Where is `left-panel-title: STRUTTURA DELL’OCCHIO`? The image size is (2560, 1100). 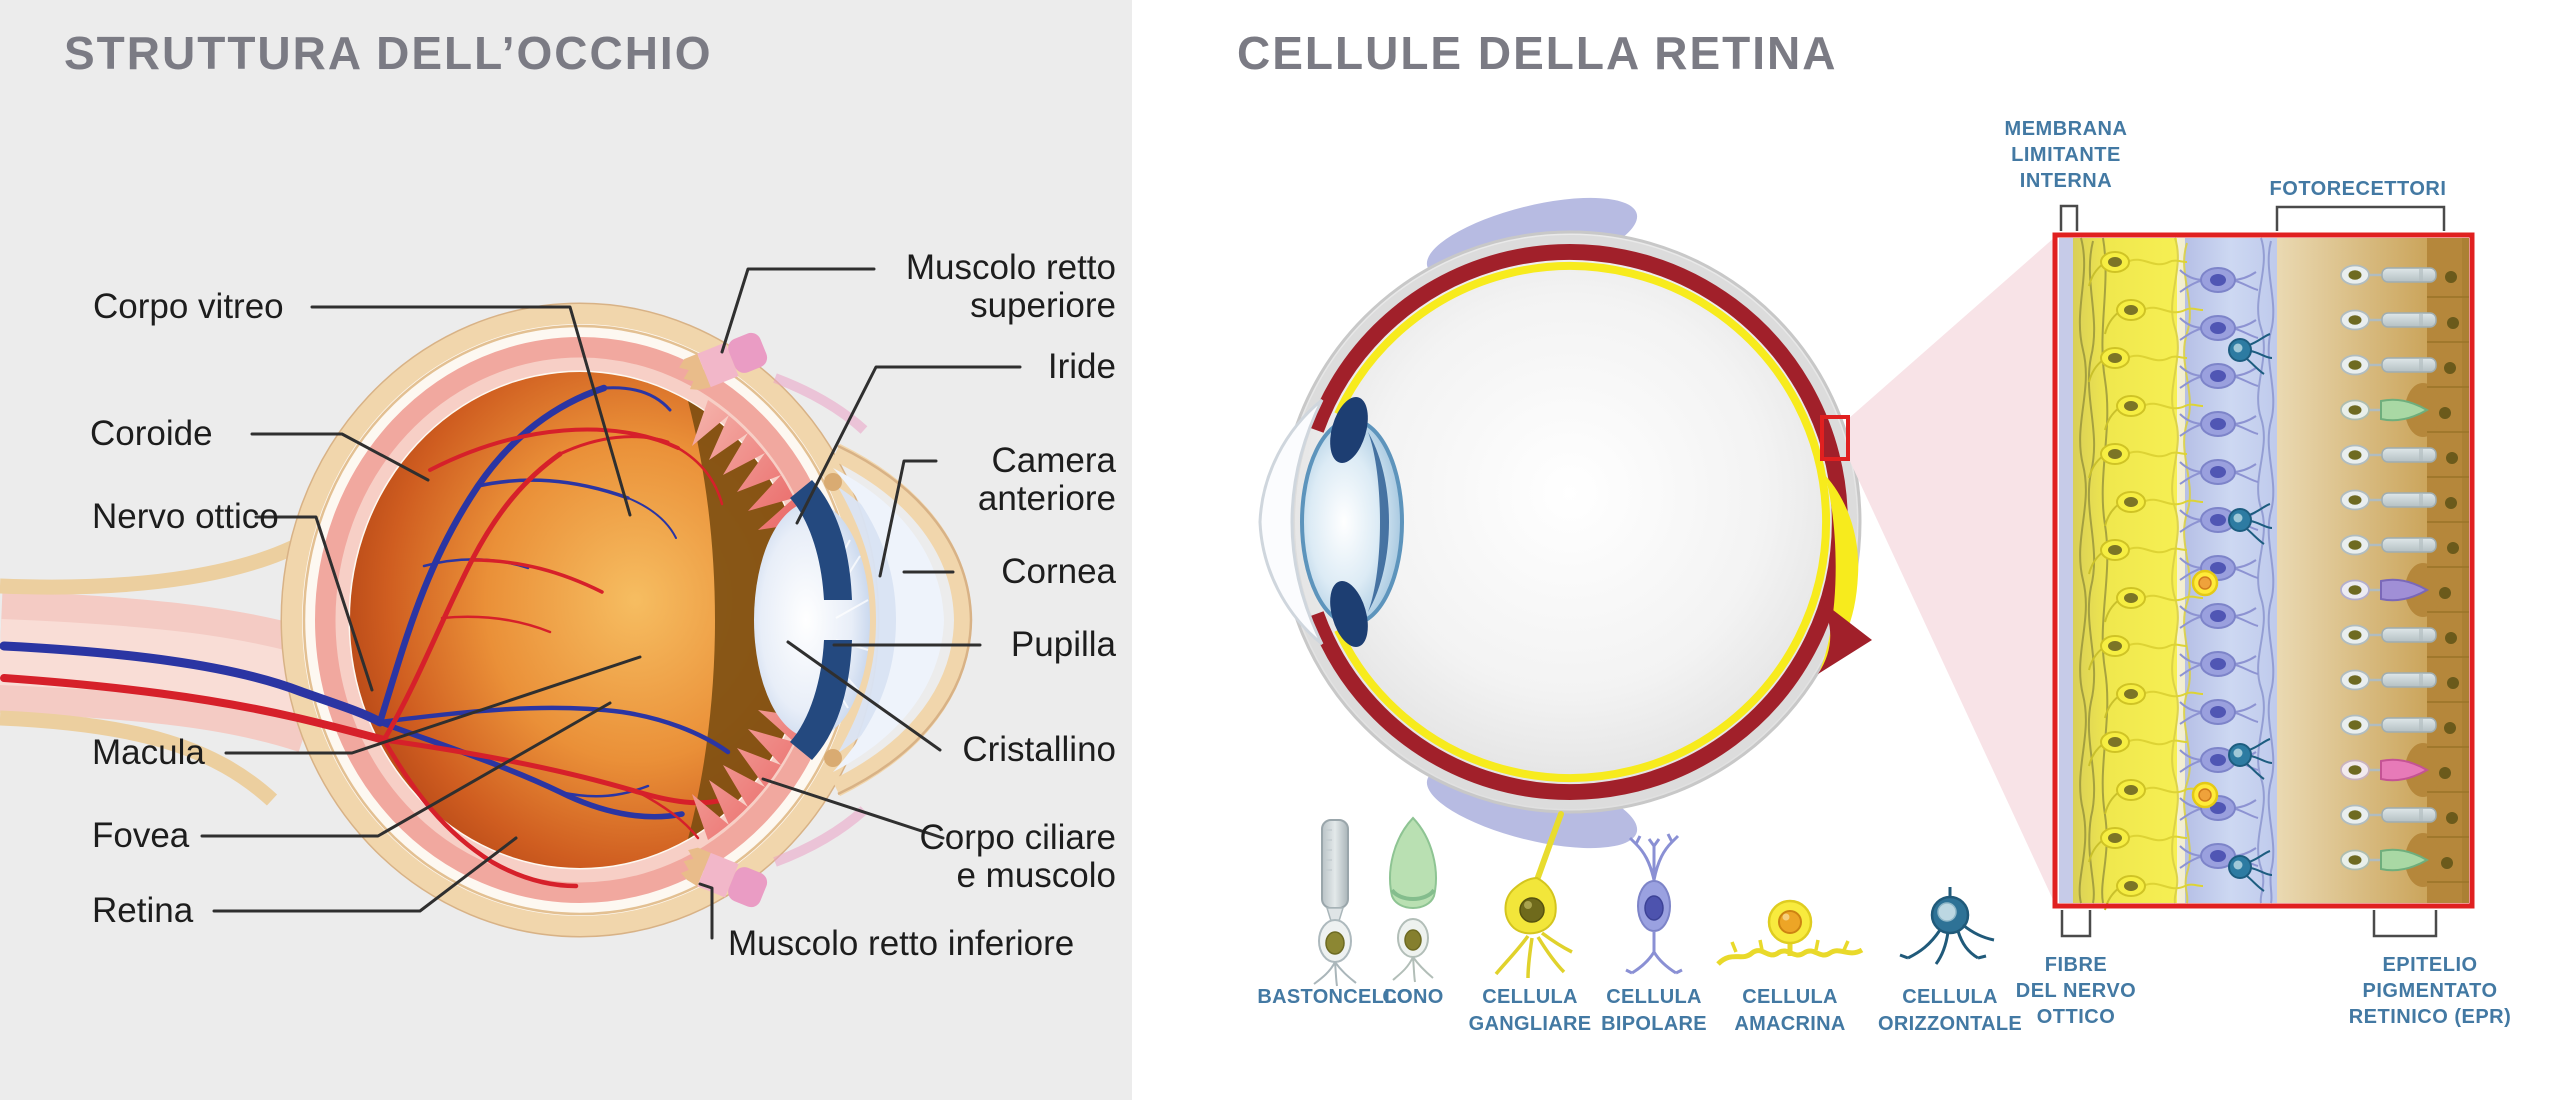 left-panel-title: STRUTTURA DELL’OCCHIO is located at coordinates (388, 53).